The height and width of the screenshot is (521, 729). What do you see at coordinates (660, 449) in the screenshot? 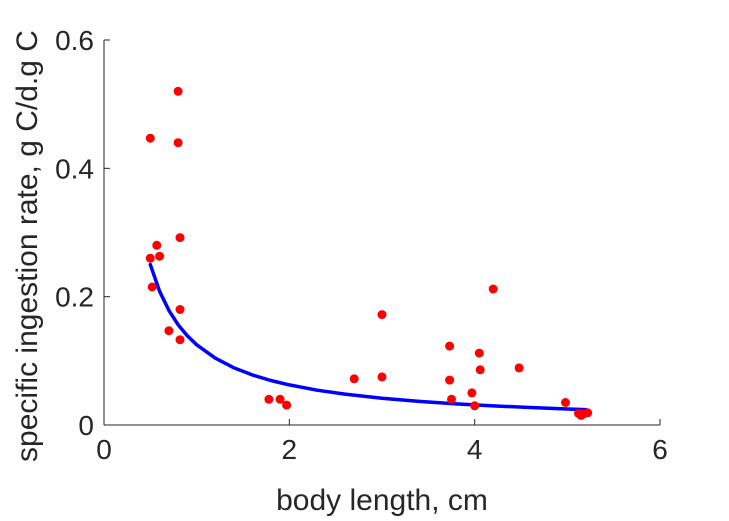
I see `x-tick-label: 6` at bounding box center [660, 449].